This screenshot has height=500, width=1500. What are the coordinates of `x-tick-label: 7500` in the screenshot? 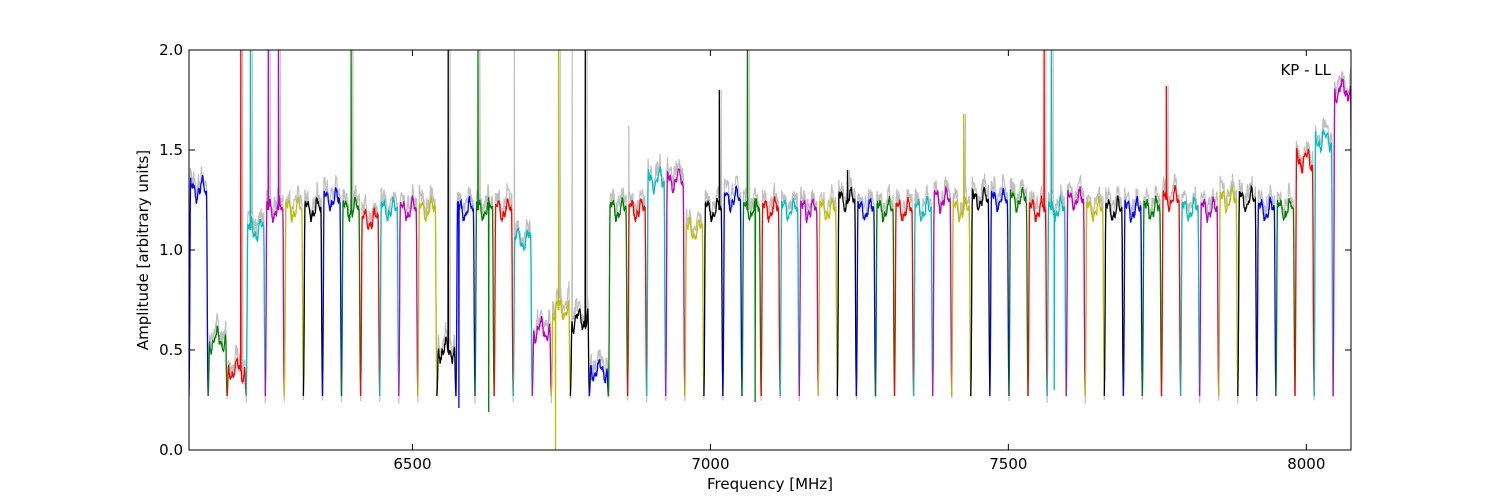 It's located at (1008, 464).